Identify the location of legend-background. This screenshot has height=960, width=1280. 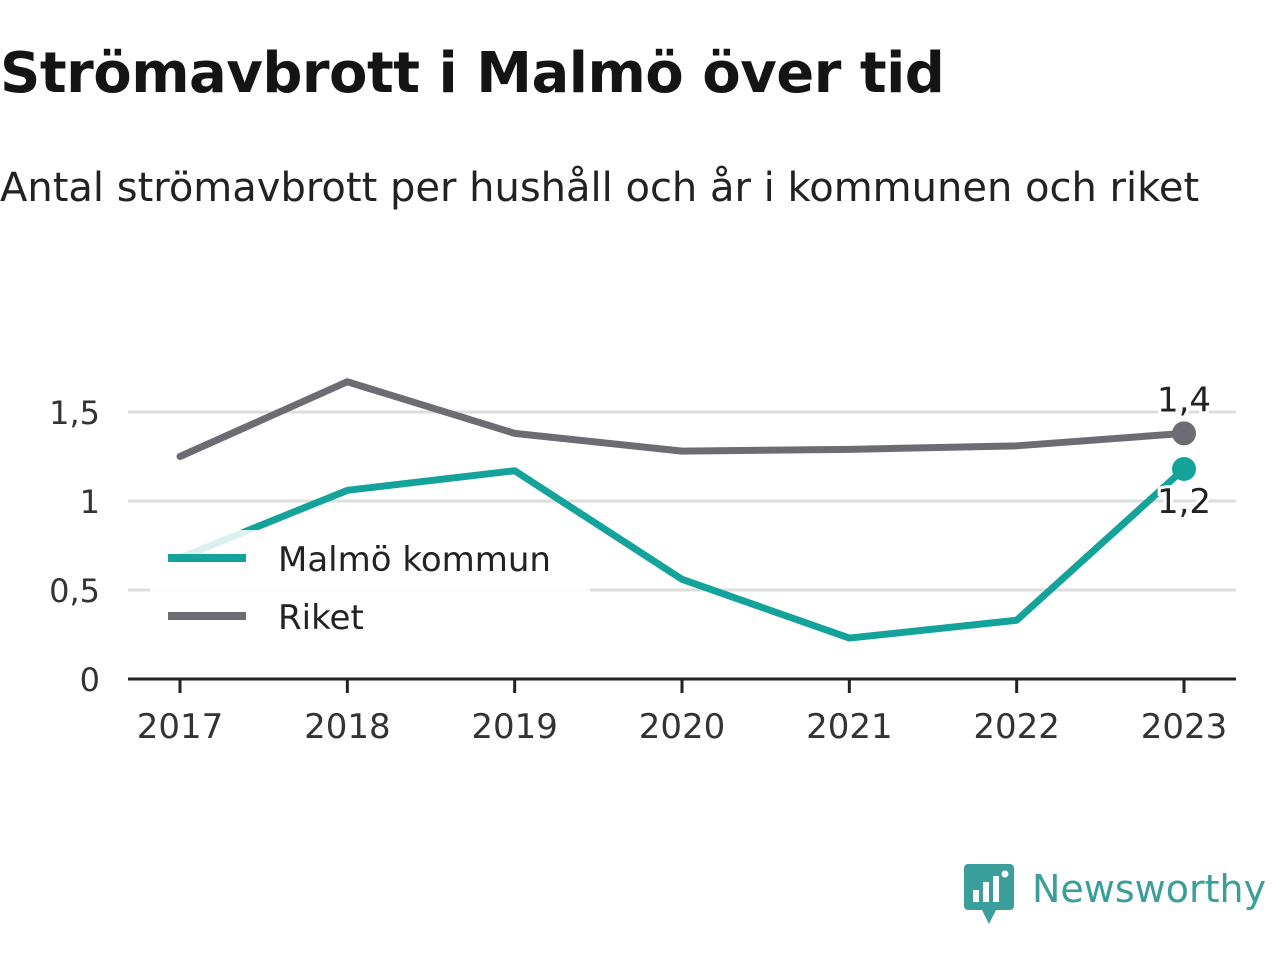
(370, 590).